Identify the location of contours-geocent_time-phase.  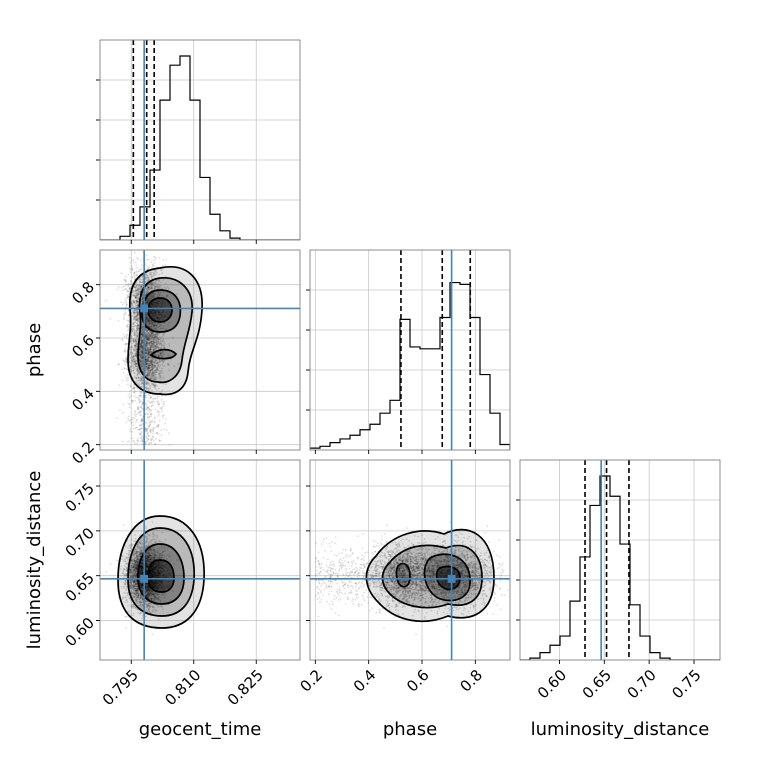
(165, 331).